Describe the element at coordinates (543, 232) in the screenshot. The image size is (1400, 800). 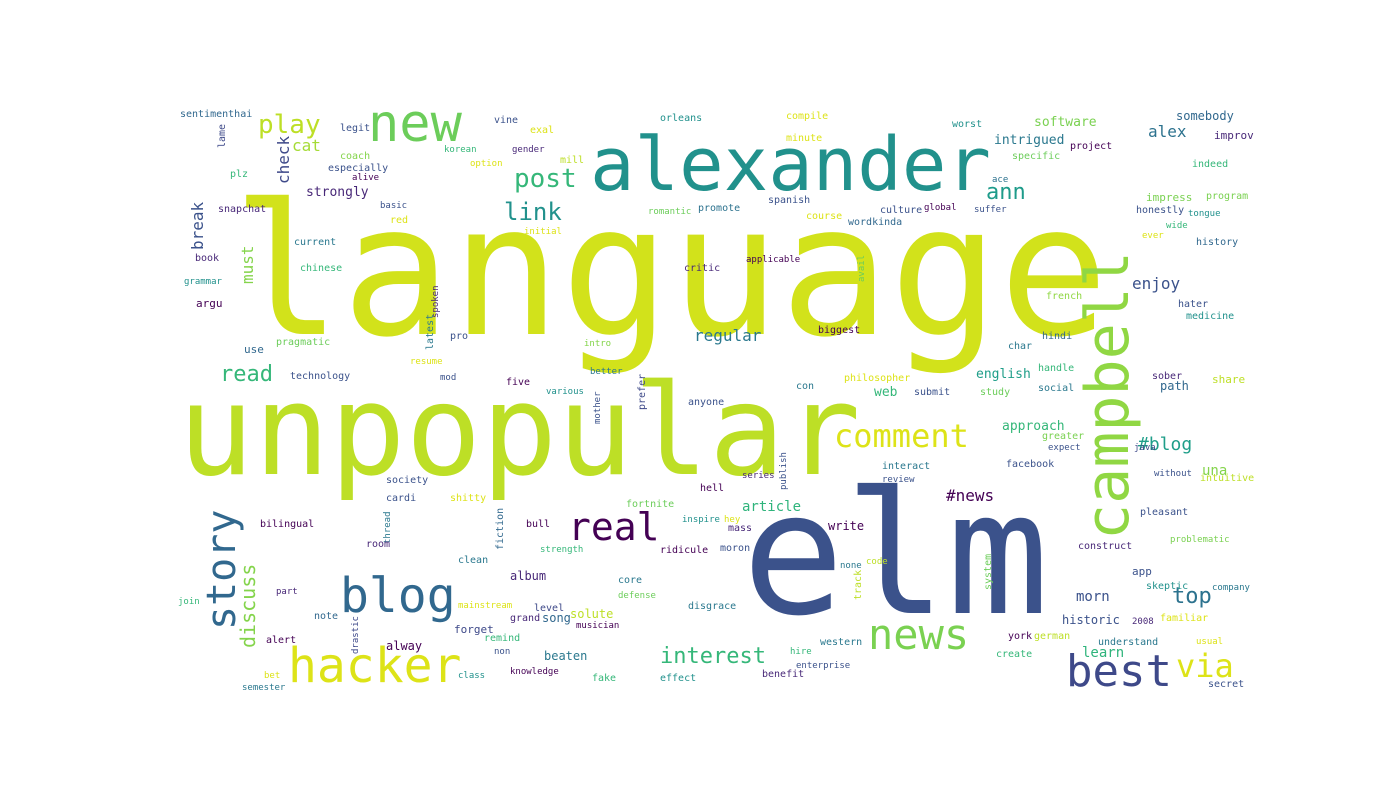
I see `cloud-word: initial` at that location.